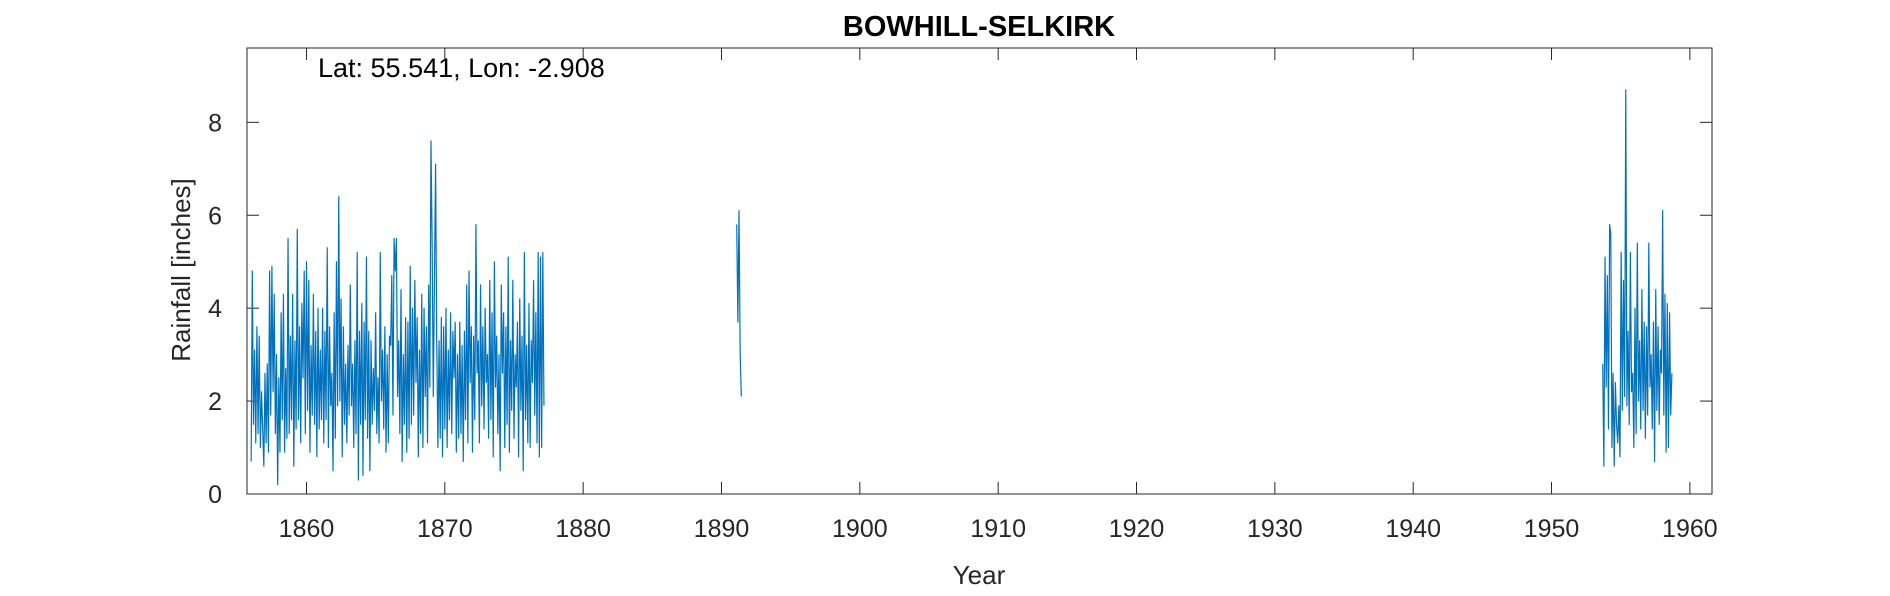  Describe the element at coordinates (1137, 529) in the screenshot. I see `x-tick-label: 1920` at that location.